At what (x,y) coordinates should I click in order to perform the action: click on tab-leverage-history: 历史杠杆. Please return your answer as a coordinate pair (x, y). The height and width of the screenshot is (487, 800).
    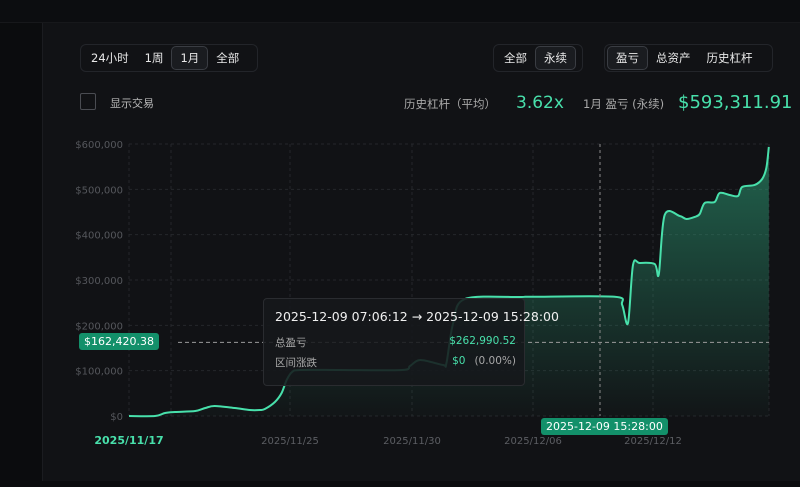
    Looking at the image, I should click on (729, 58).